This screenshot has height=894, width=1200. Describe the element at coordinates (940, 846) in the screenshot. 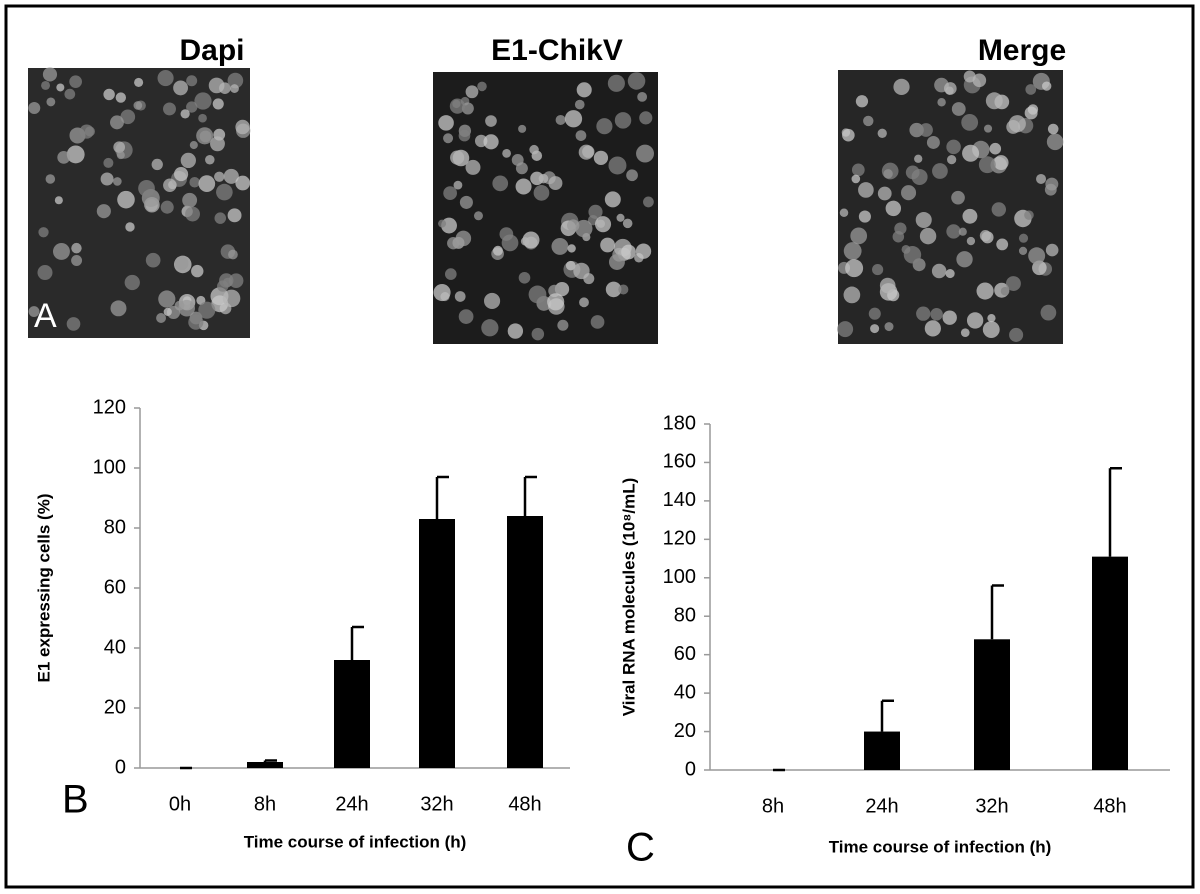

I see `x-axis-label: Time course of infection (h)` at that location.